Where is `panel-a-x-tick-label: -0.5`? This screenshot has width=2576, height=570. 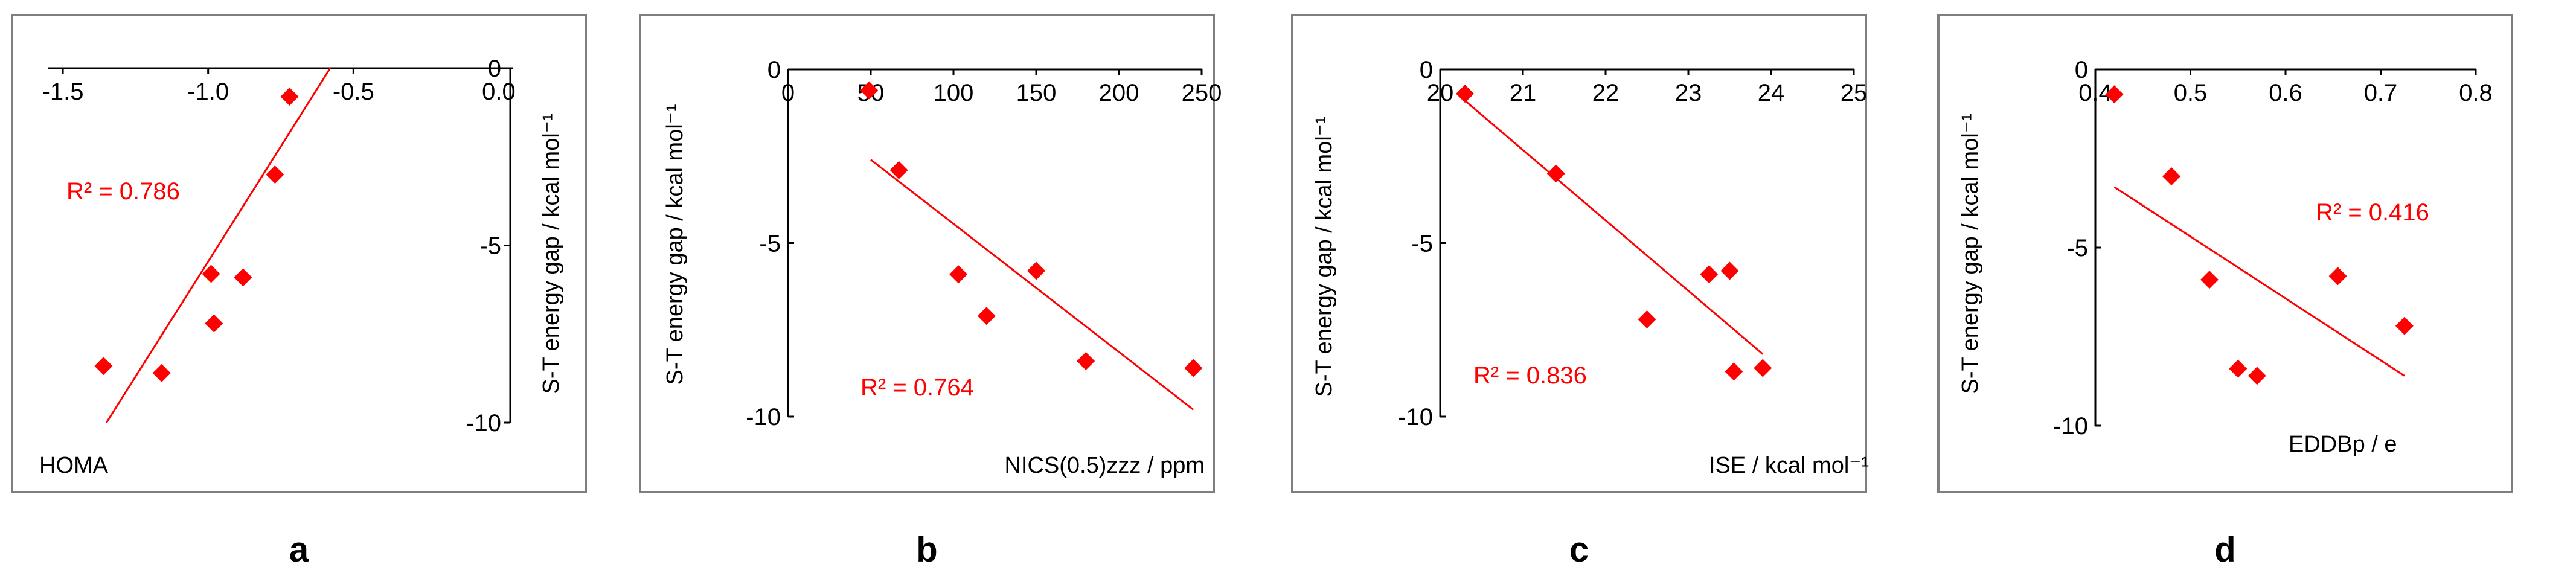
panel-a-x-tick-label: -0.5 is located at coordinates (353, 91).